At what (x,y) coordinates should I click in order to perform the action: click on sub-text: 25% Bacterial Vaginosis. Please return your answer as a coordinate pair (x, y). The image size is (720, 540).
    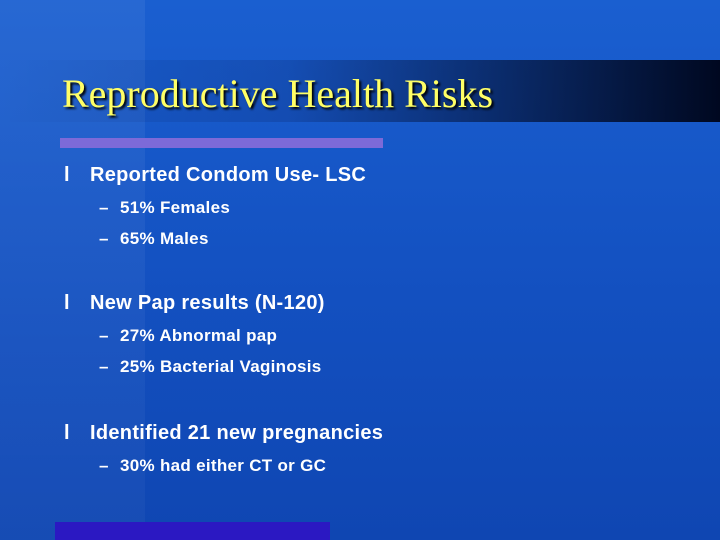
    Looking at the image, I should click on (221, 366).